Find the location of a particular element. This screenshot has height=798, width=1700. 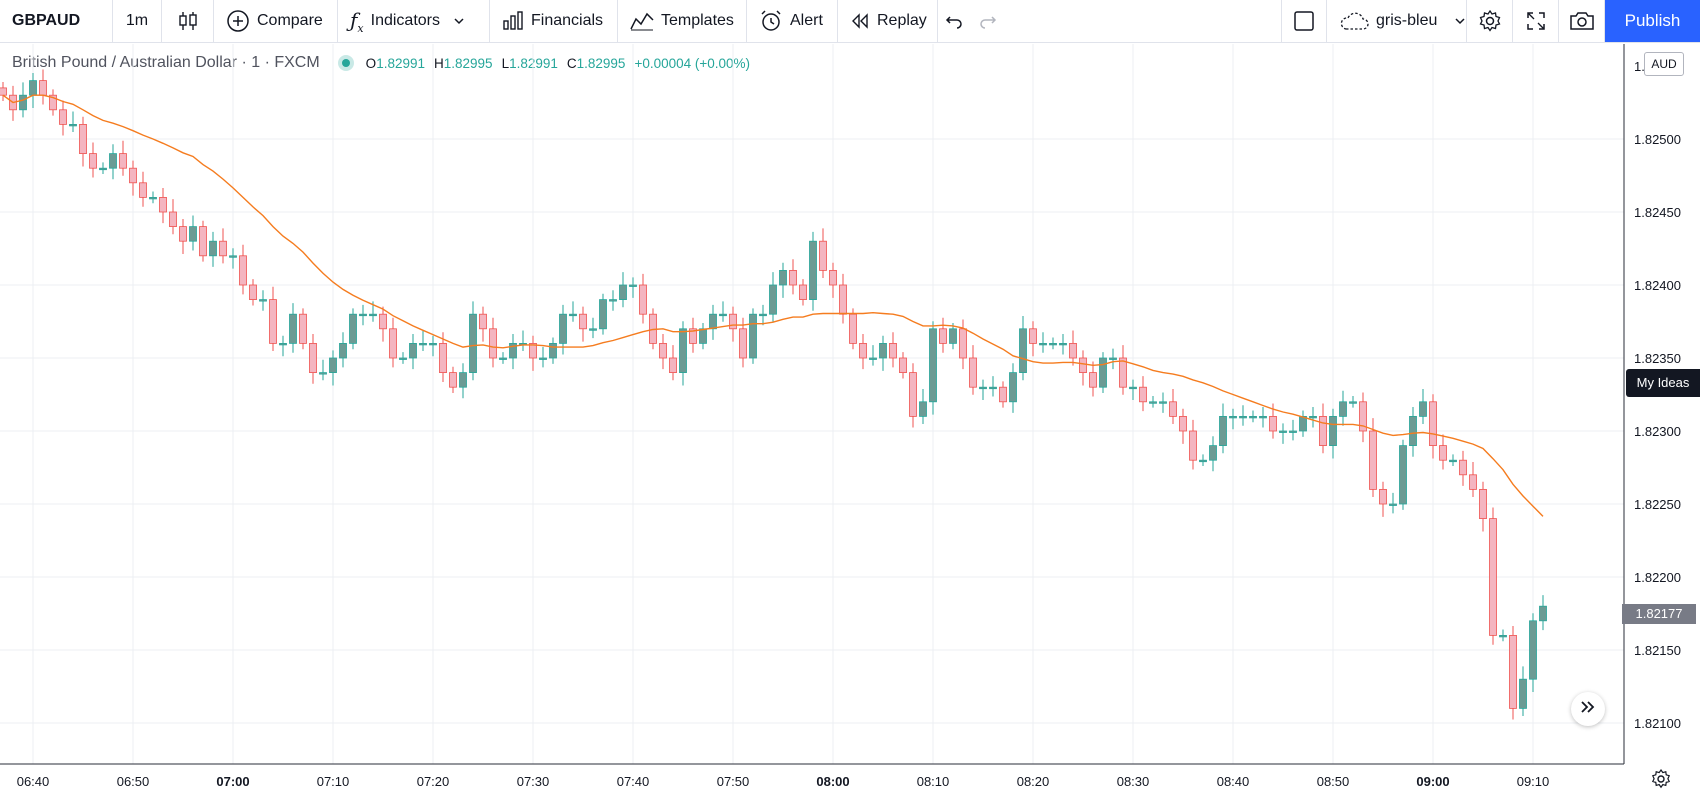

snapshot-button is located at coordinates (1582, 21).